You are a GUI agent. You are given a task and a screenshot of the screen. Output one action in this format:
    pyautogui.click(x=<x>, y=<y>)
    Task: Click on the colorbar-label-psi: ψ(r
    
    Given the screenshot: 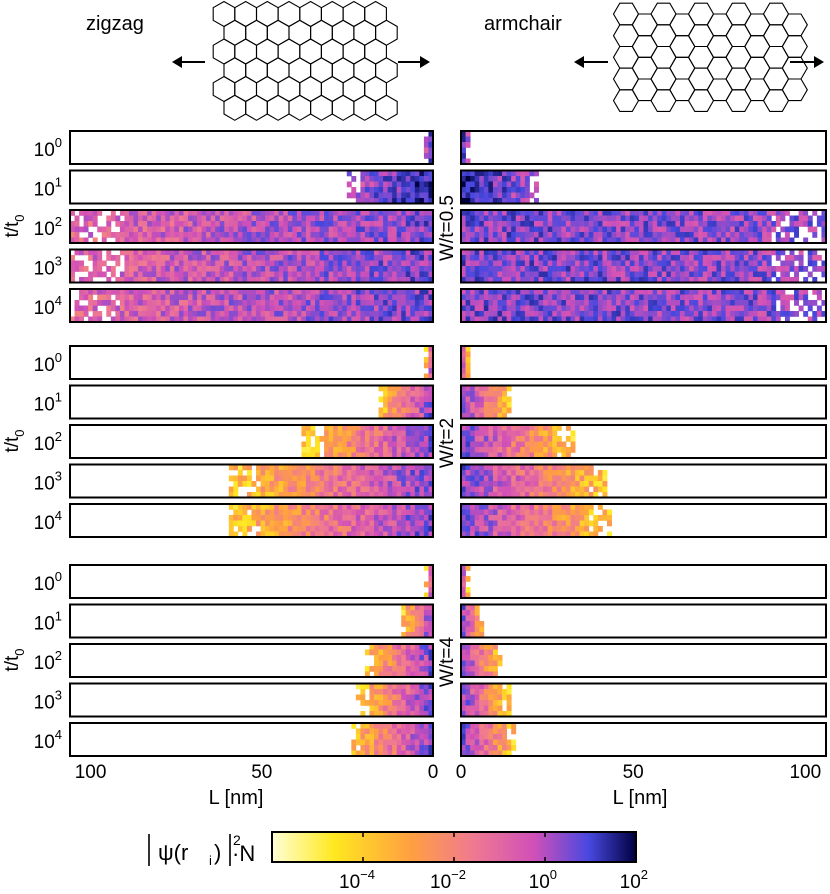 What is the action you would take?
    pyautogui.click(x=173, y=852)
    